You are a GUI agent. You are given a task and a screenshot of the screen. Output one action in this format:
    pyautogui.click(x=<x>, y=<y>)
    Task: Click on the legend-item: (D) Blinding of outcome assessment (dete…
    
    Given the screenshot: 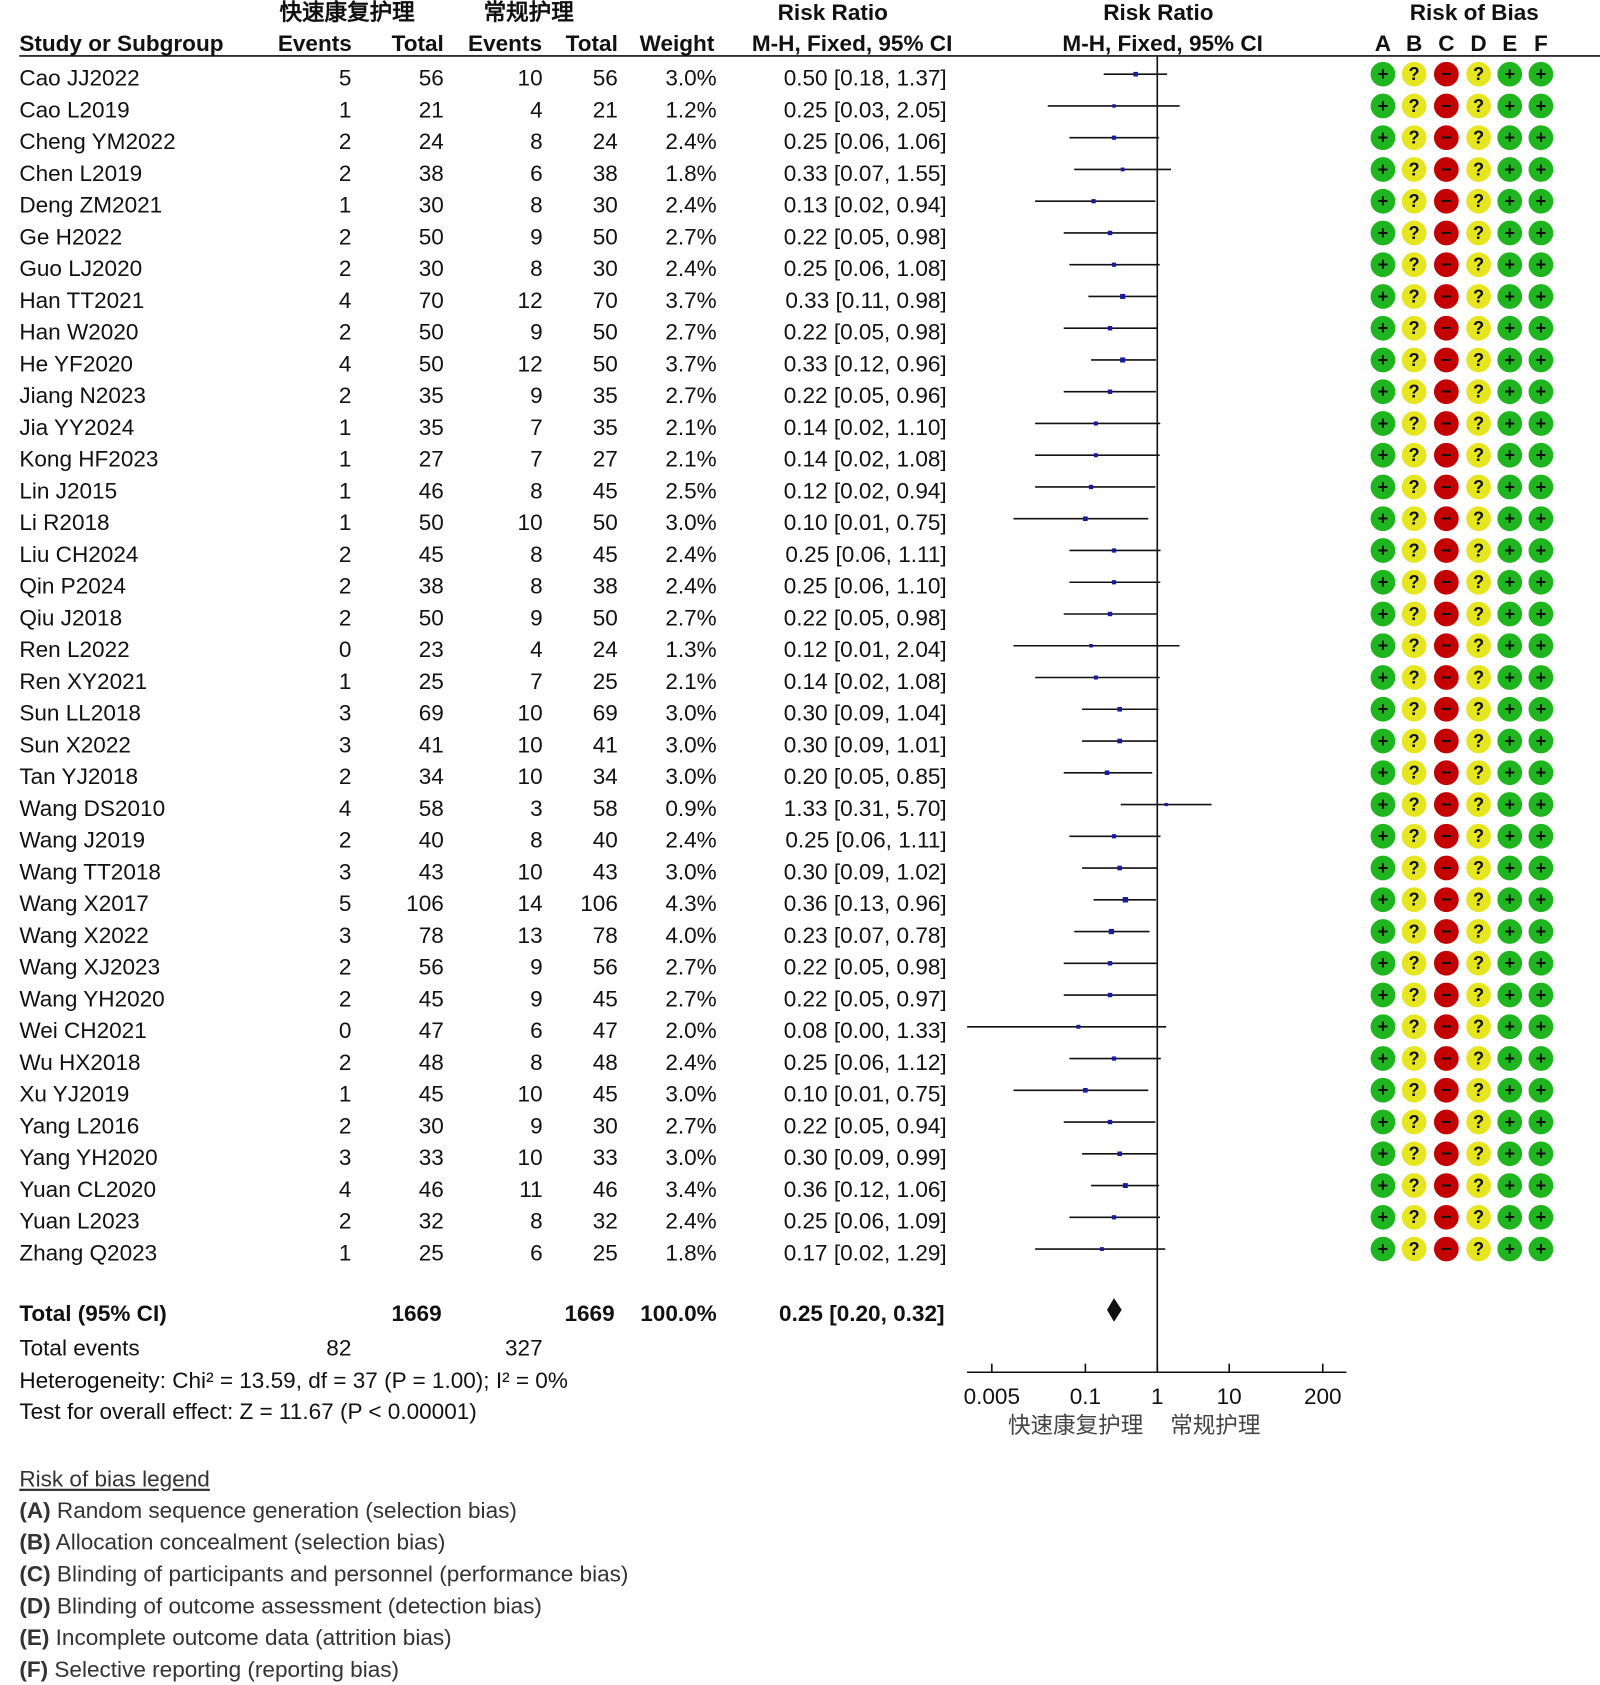 What is the action you would take?
    pyautogui.click(x=280, y=1605)
    